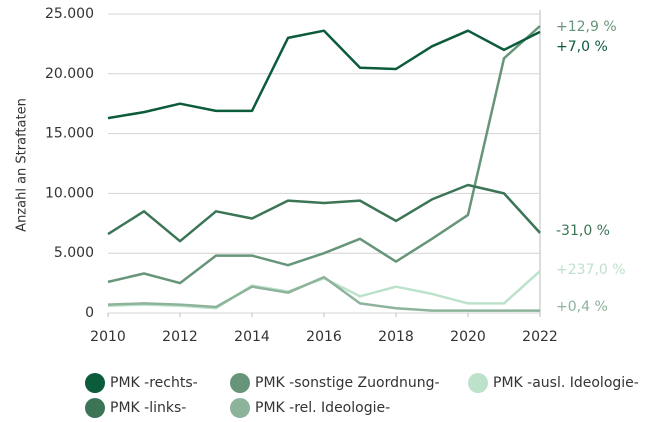 Image resolution: width=650 pixels, height=422 pixels. I want to click on y-axis-label: Anzahl an Straftaten, so click(22, 165).